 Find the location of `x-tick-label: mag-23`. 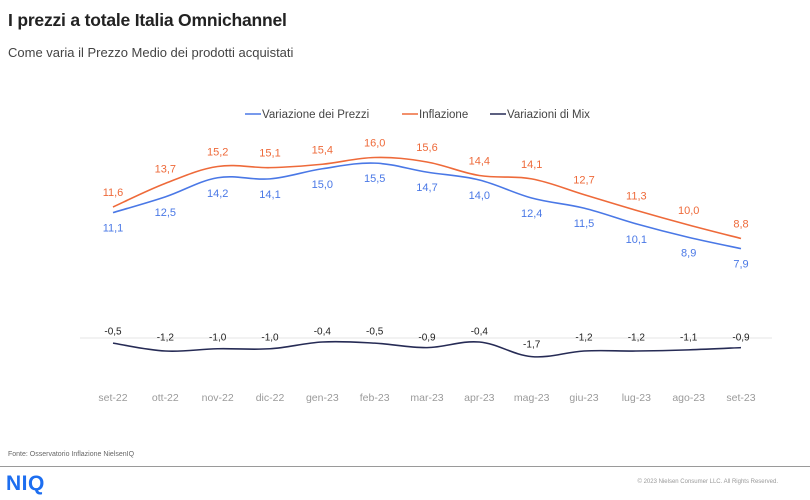

x-tick-label: mag-23 is located at coordinates (532, 398).